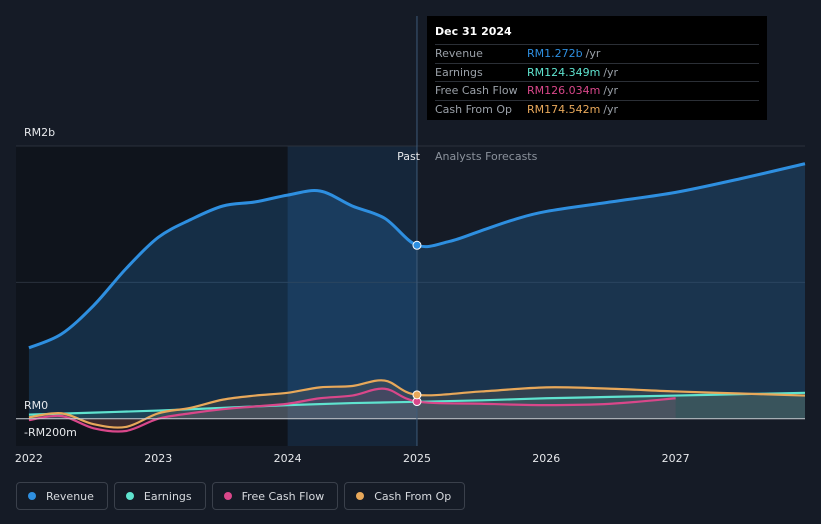  I want to click on x-tick-label: 2027, so click(676, 458).